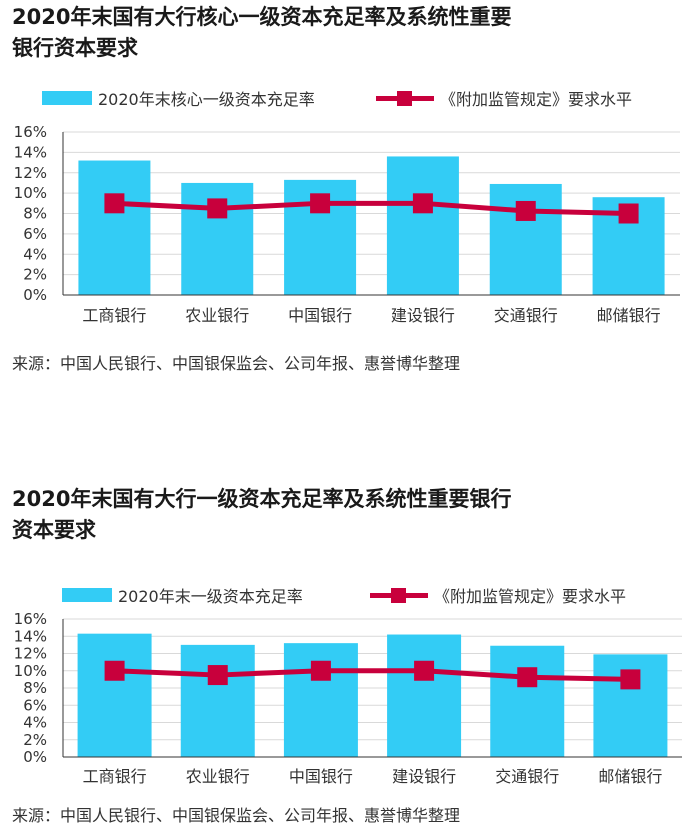 The image size is (700, 836). I want to click on chart-1-legend-bar-swatch, so click(67, 98).